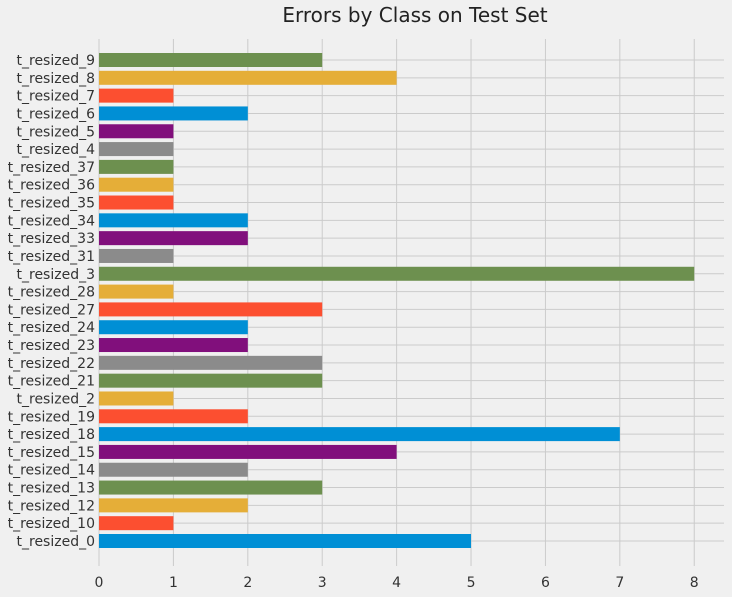  What do you see at coordinates (51, 310) in the screenshot?
I see `y-tick-label: t_resized_27` at bounding box center [51, 310].